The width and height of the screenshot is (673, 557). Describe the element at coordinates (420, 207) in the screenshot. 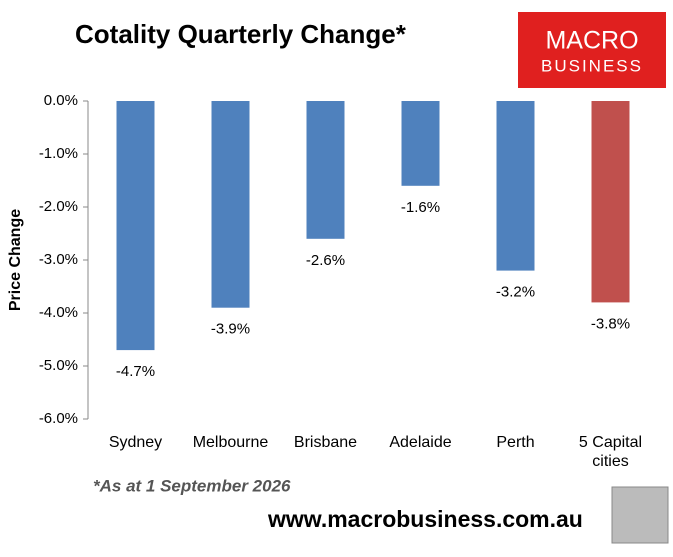

I see `value-label: -1.6%` at that location.